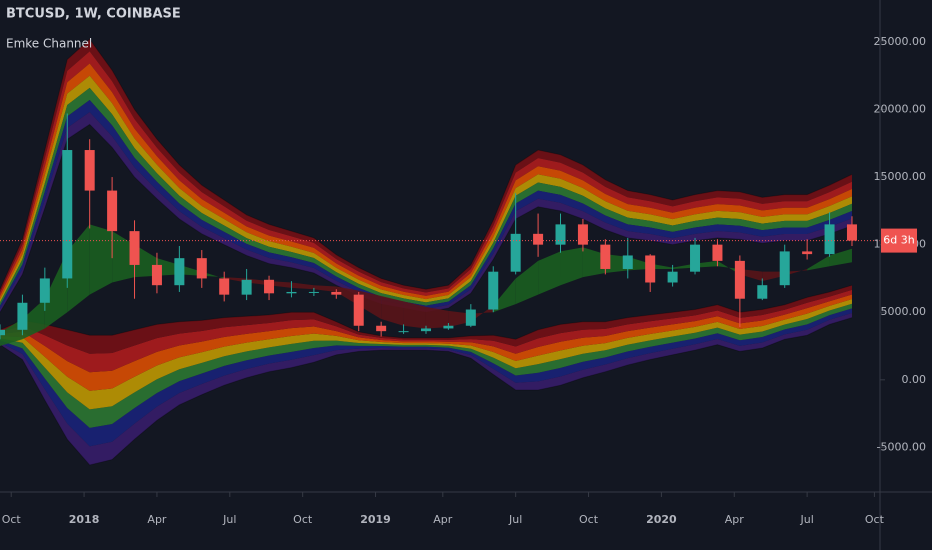 The width and height of the screenshot is (932, 550). Describe the element at coordinates (900, 176) in the screenshot. I see `y-tick-label: 15000.00` at that location.